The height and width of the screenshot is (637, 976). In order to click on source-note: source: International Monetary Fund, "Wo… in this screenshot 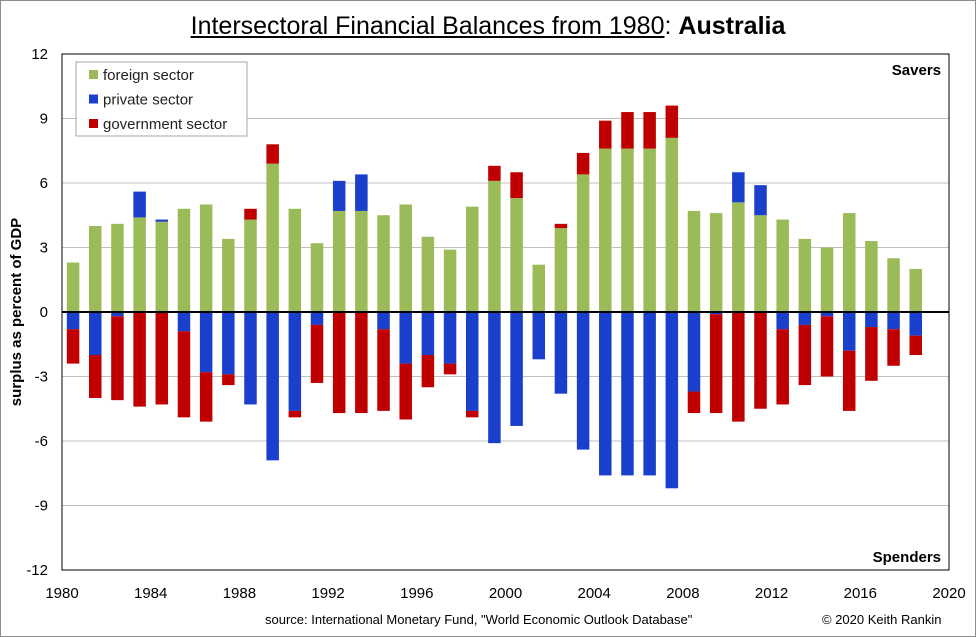, I will do `click(479, 619)`.